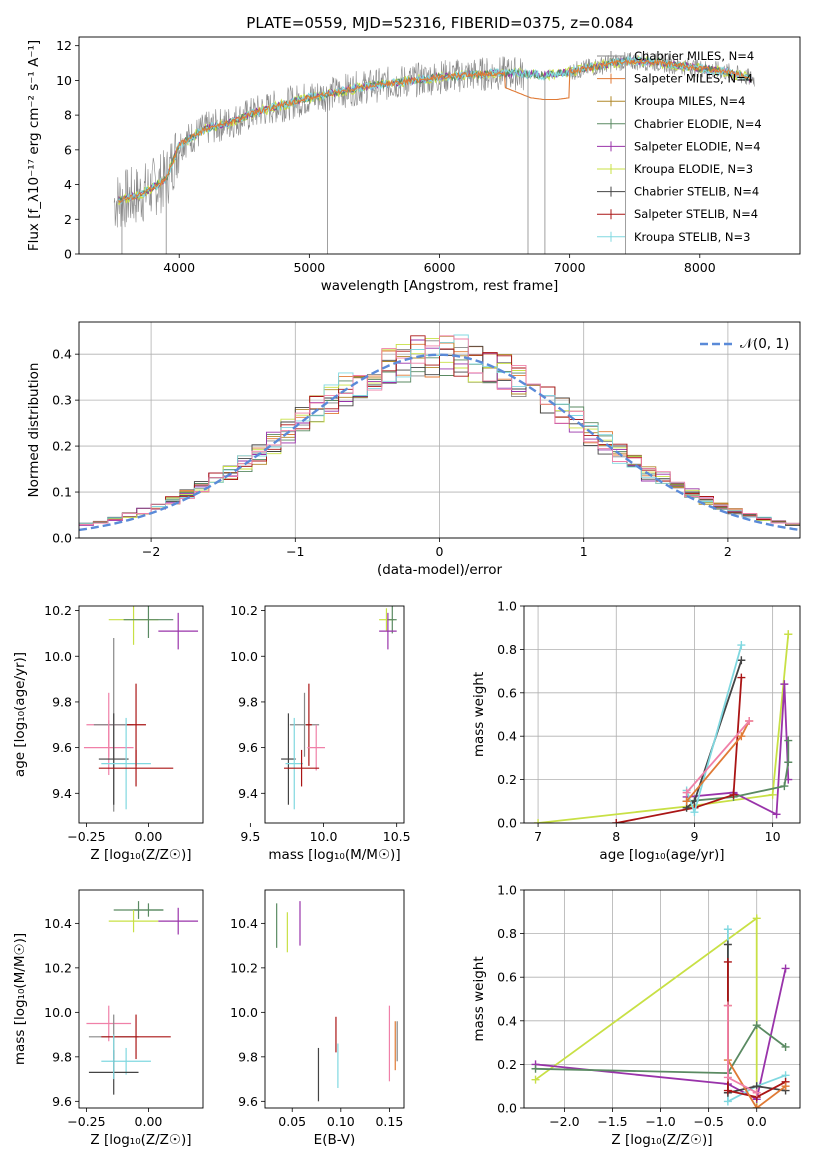  What do you see at coordinates (440, 551) in the screenshot?
I see `x-tick-label: 0` at bounding box center [440, 551].